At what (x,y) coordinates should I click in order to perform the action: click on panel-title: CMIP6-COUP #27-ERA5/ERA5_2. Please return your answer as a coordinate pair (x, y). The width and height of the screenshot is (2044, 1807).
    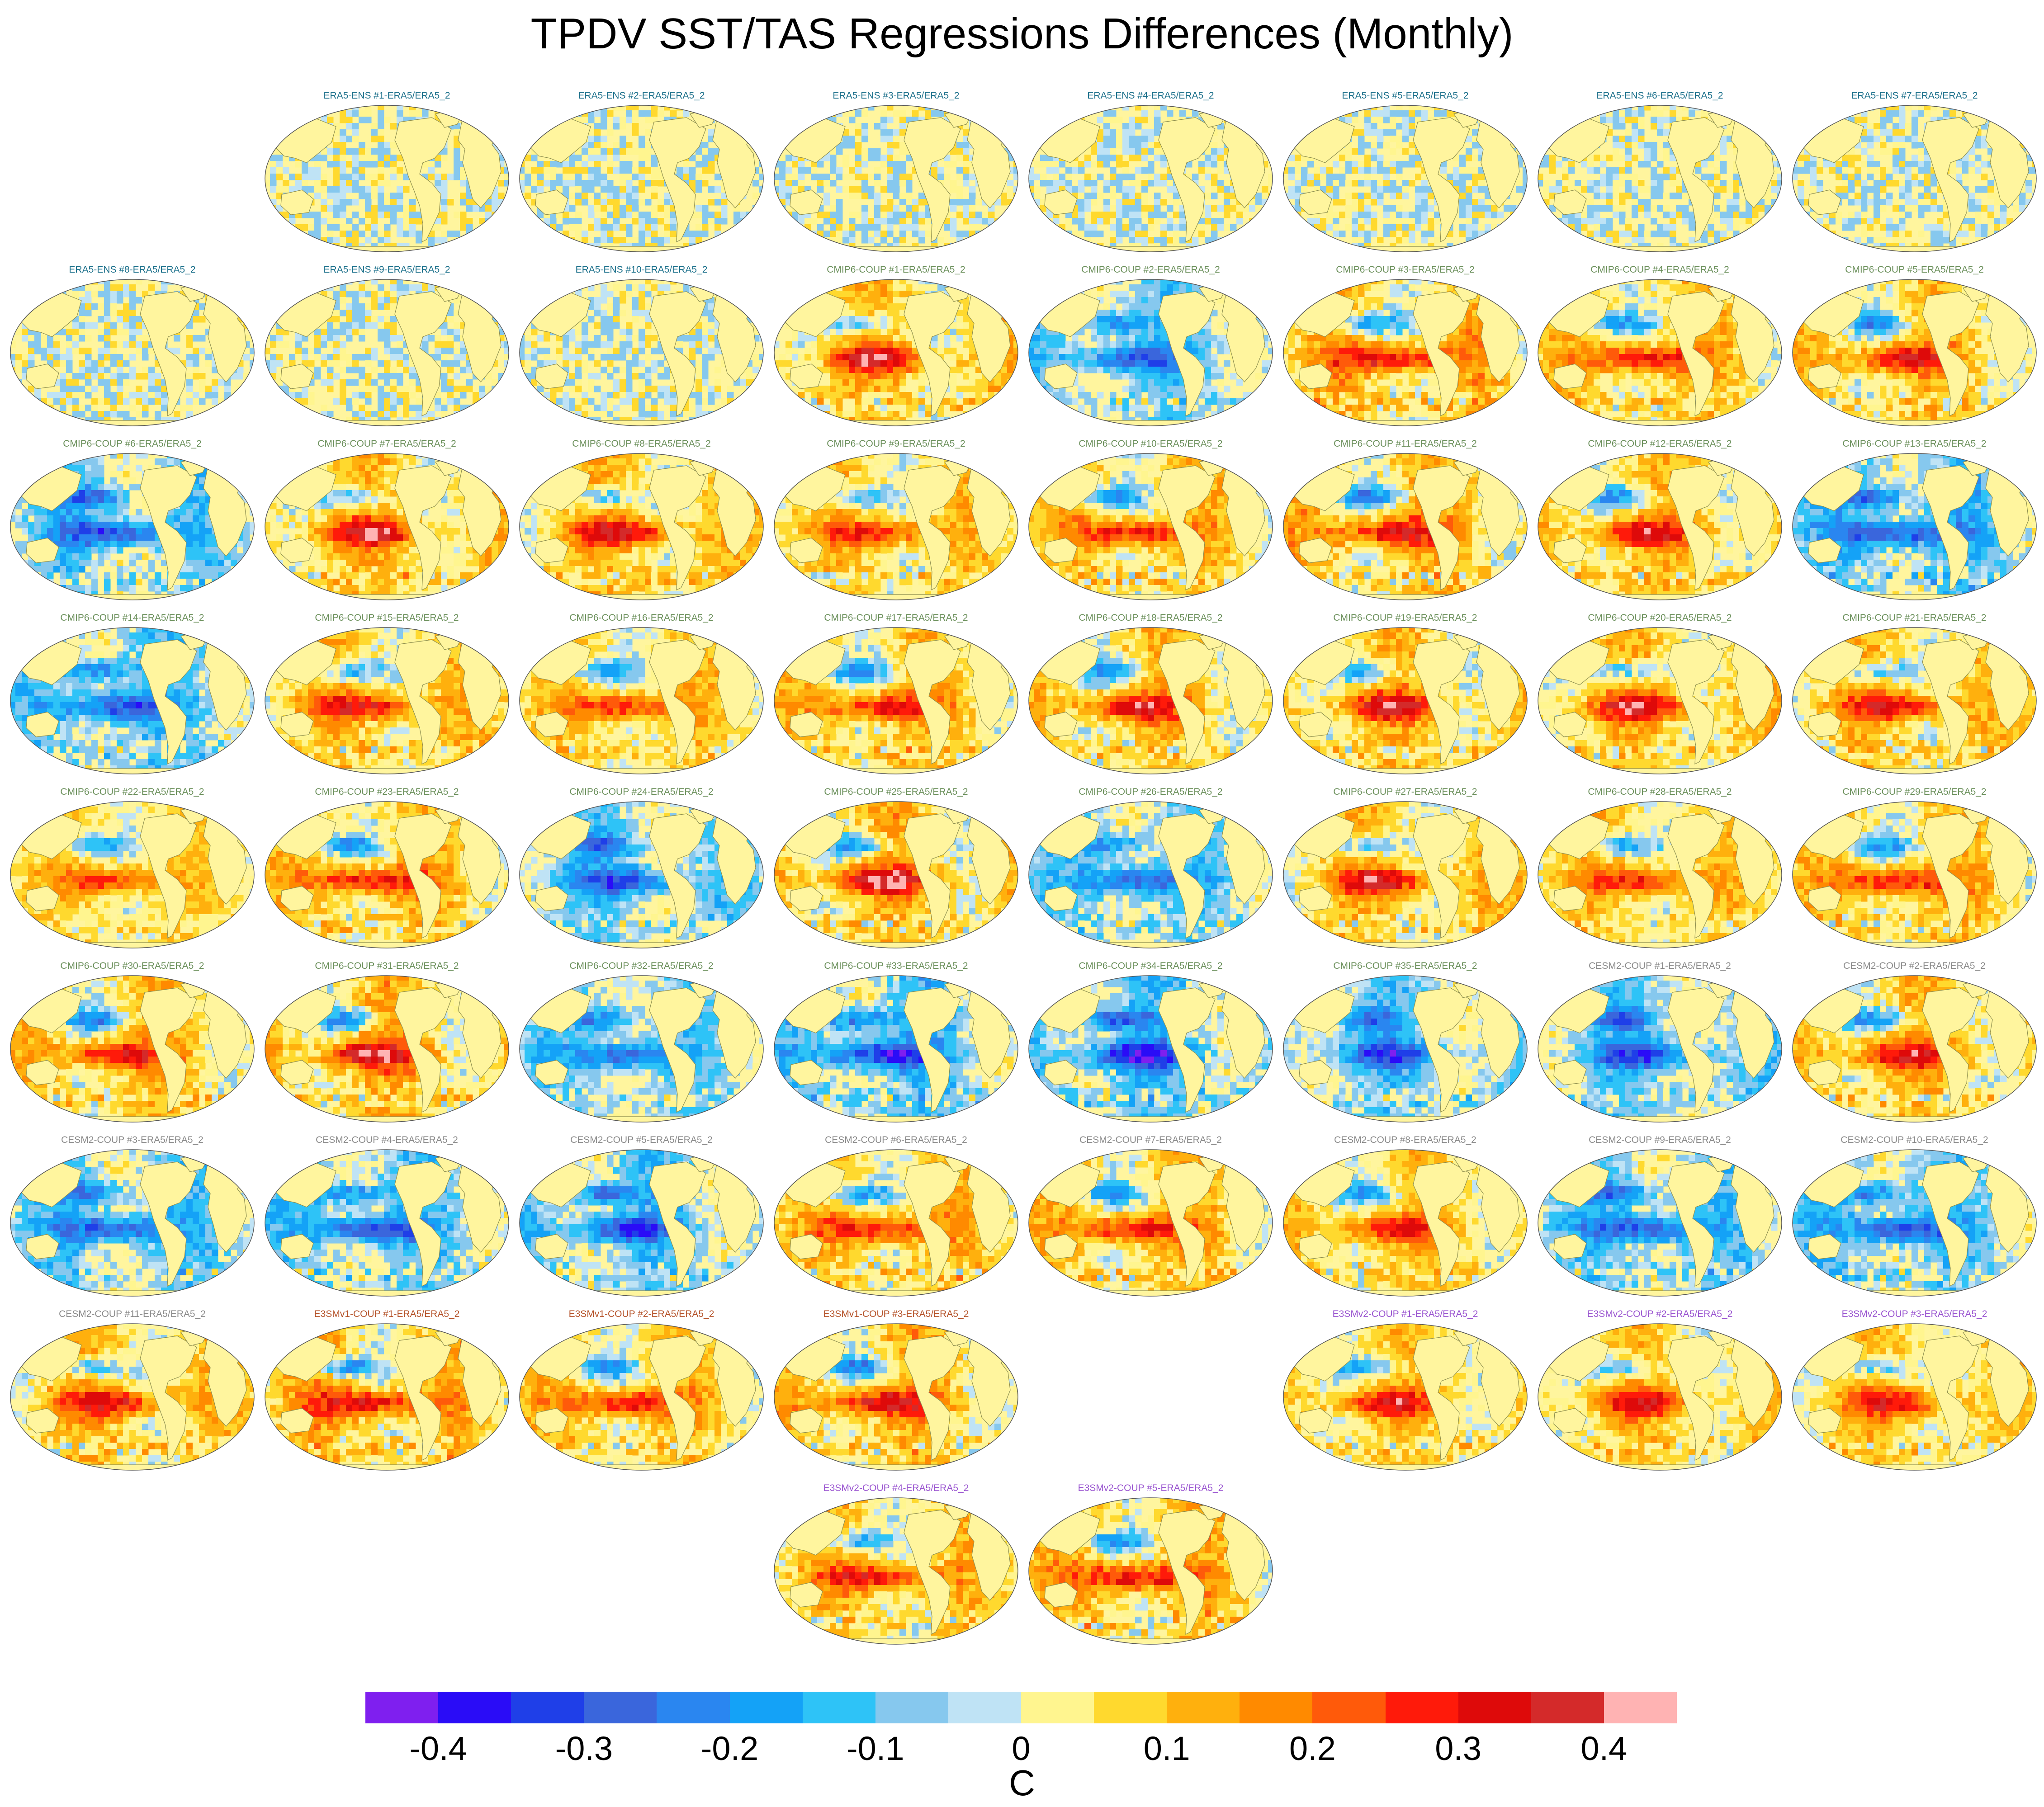
    Looking at the image, I should click on (1405, 792).